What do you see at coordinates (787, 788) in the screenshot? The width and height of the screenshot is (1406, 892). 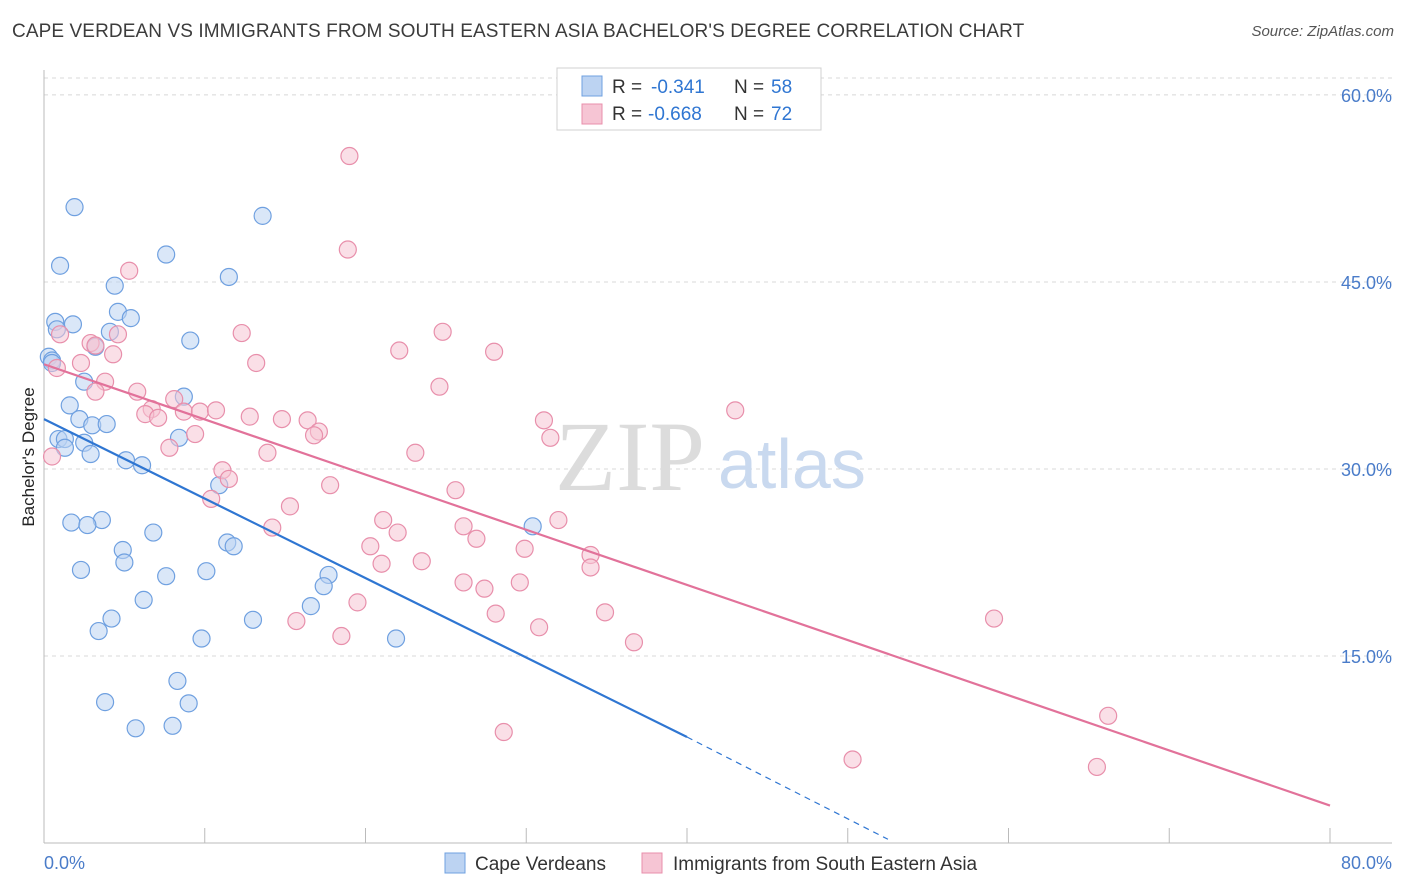 I see `trendline-cape-verdeans-extension` at bounding box center [787, 788].